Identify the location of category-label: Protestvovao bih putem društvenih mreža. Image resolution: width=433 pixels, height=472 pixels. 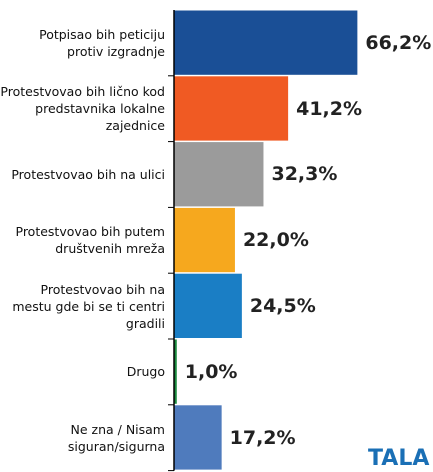
(90, 240).